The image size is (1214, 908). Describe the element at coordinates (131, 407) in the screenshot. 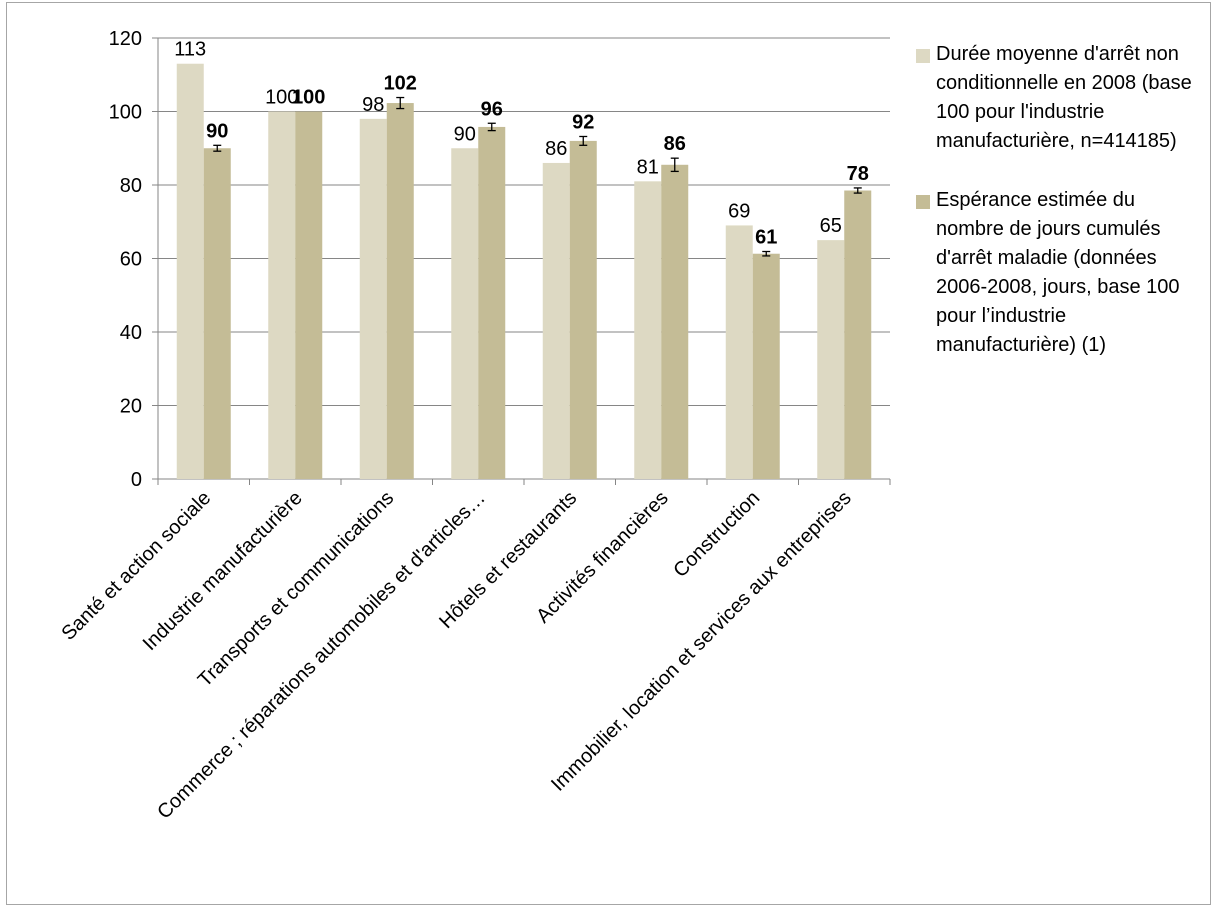

I see `y-tick-label: 20` at that location.